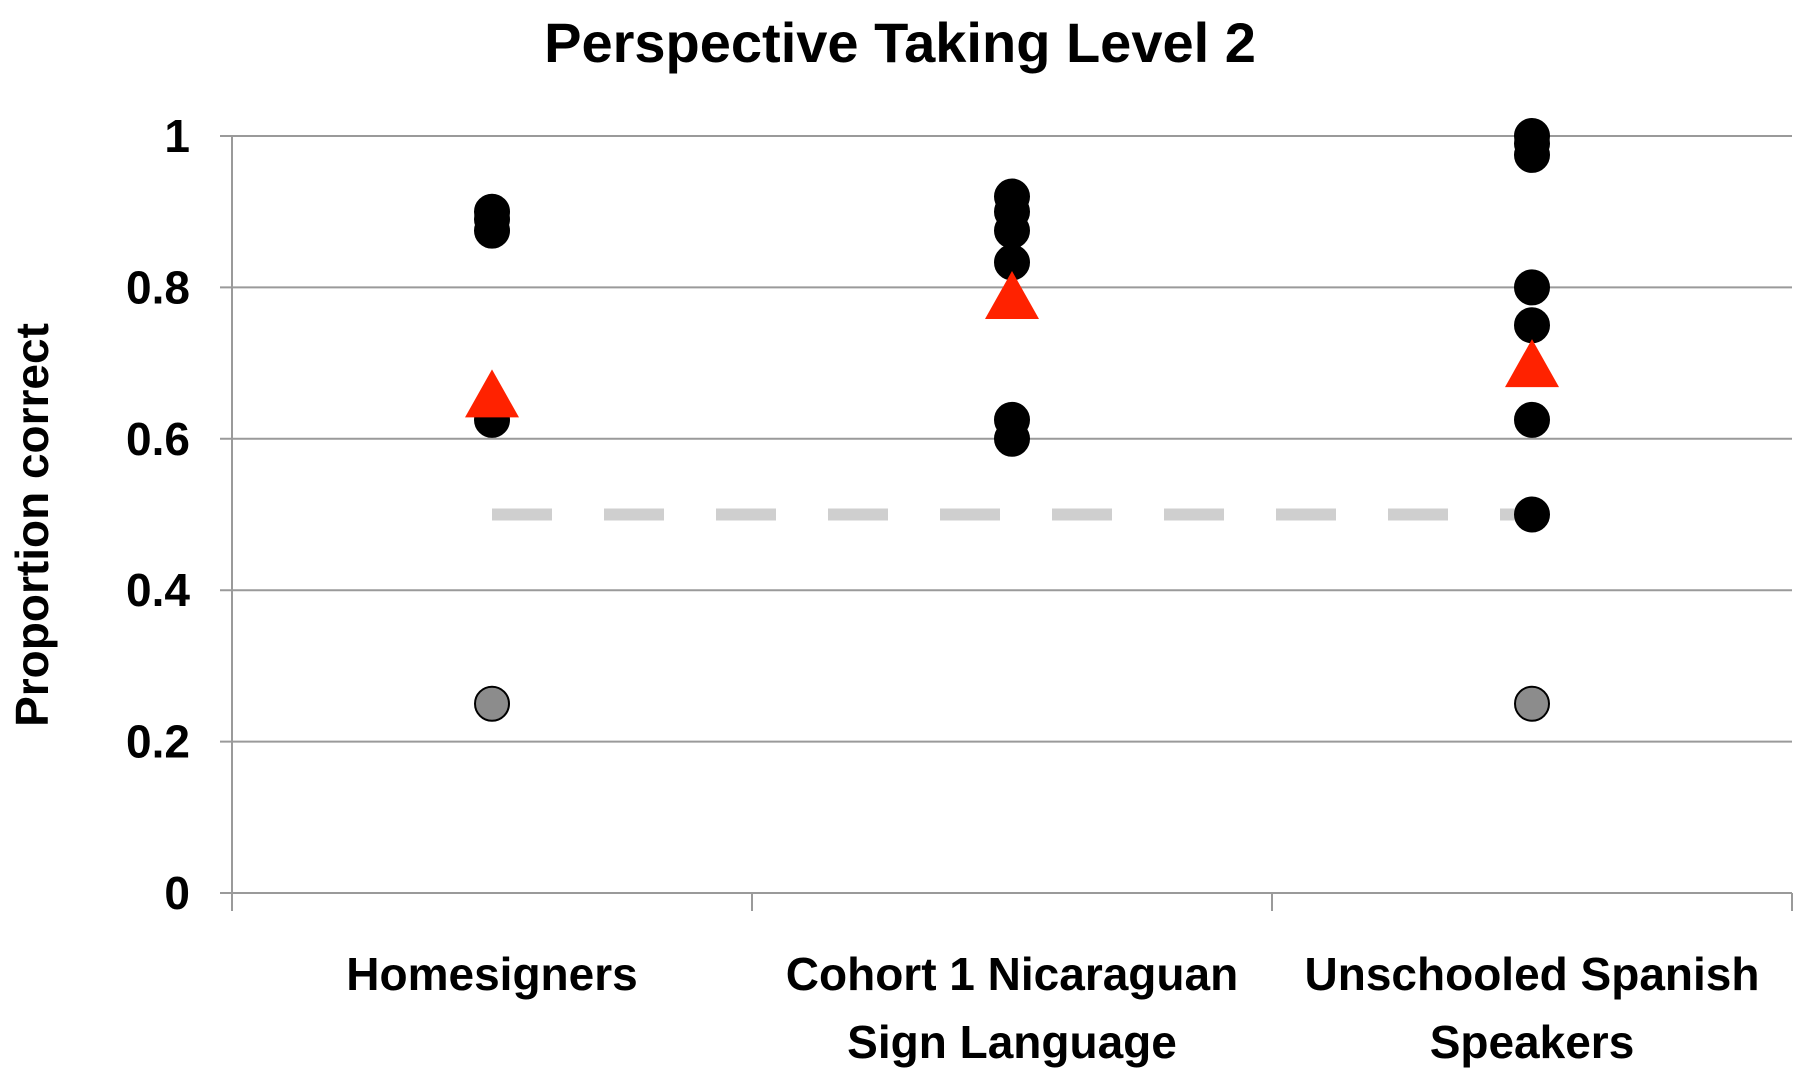 This screenshot has width=1800, height=1078. What do you see at coordinates (1012, 974) in the screenshot?
I see `category-label: Cohort 1 Nicaraguan` at bounding box center [1012, 974].